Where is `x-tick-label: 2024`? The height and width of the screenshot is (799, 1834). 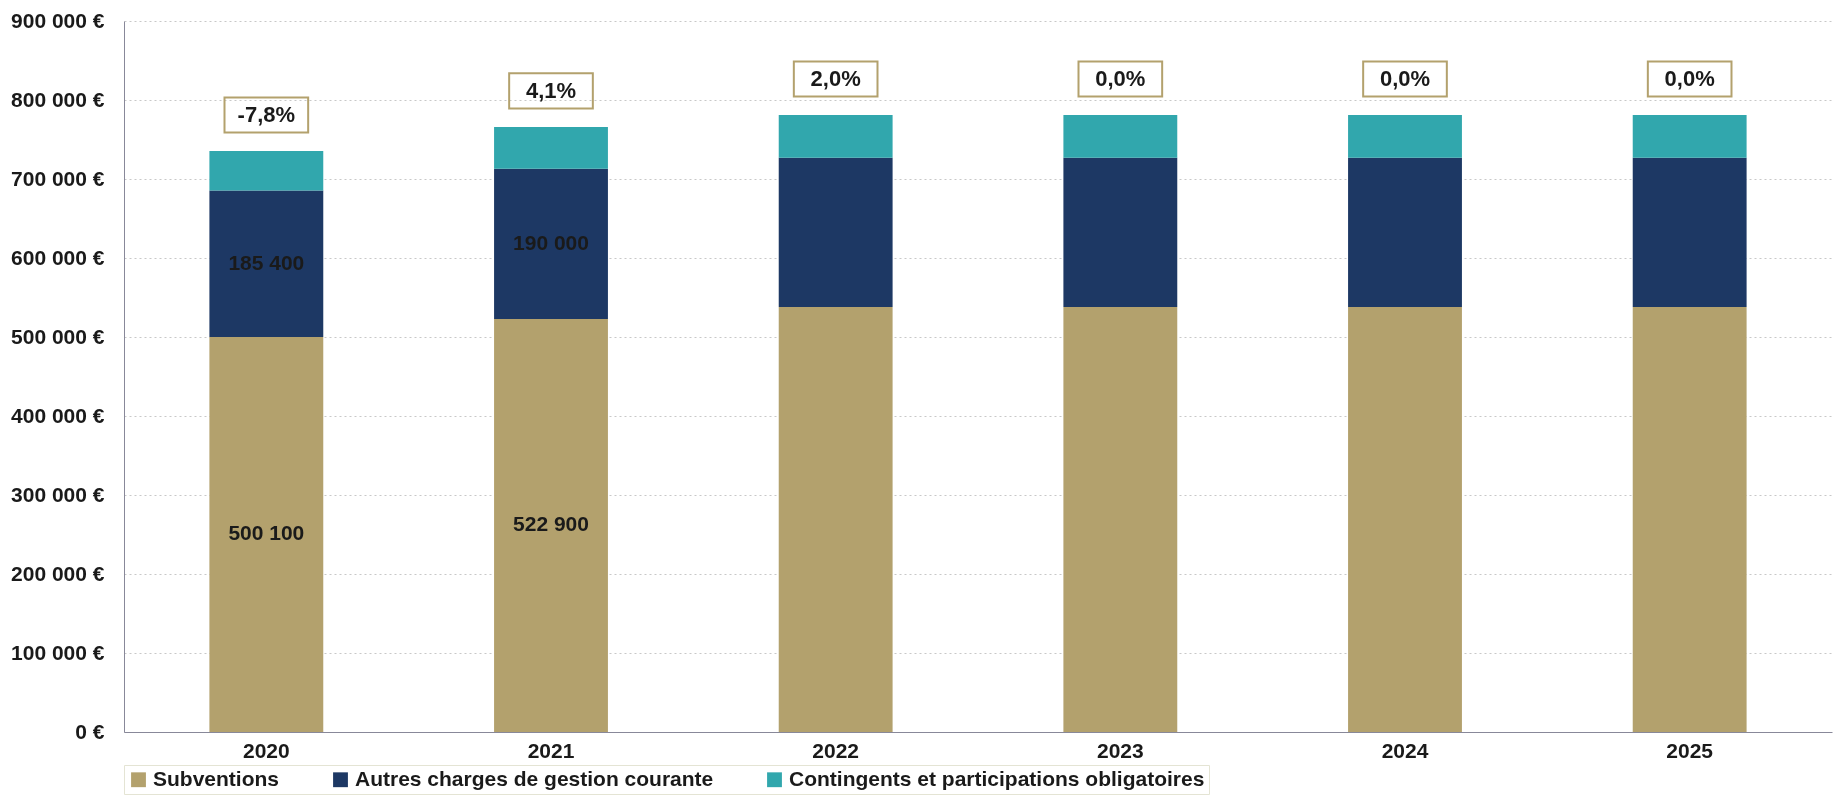
x-tick-label: 2024 is located at coordinates (1405, 750).